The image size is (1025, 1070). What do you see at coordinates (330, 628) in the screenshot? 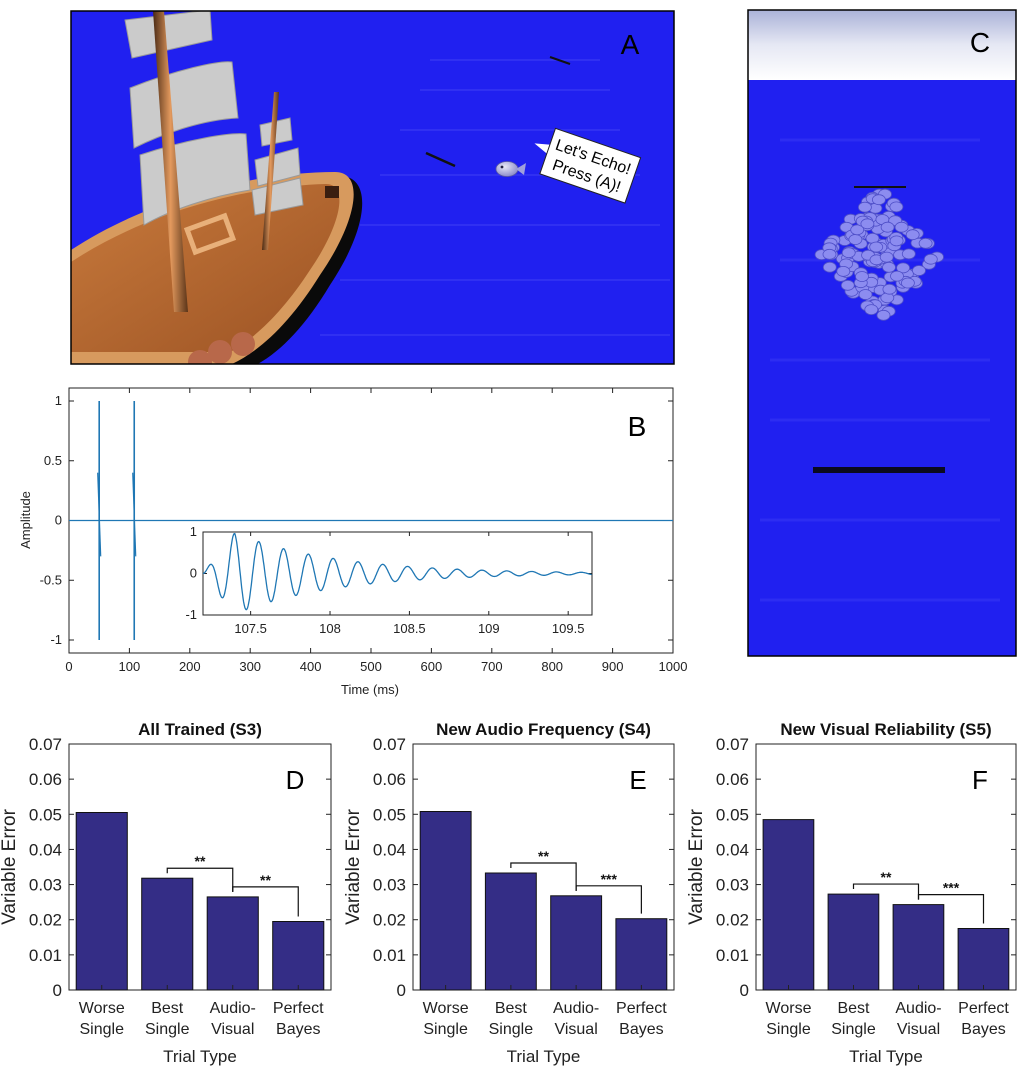
I see `inset-xtick-label: 108` at bounding box center [330, 628].